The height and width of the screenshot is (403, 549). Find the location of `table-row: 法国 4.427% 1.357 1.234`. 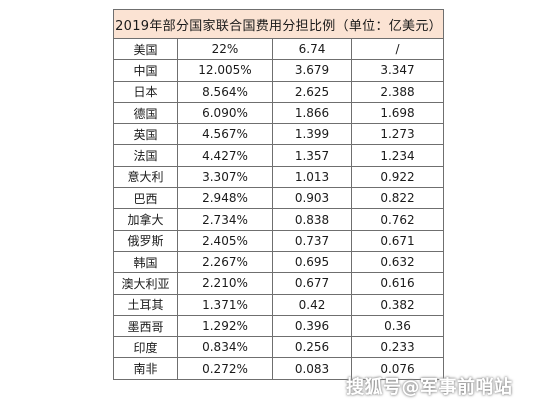

table-row: 法国 4.427% 1.357 1.234 is located at coordinates (279, 155).